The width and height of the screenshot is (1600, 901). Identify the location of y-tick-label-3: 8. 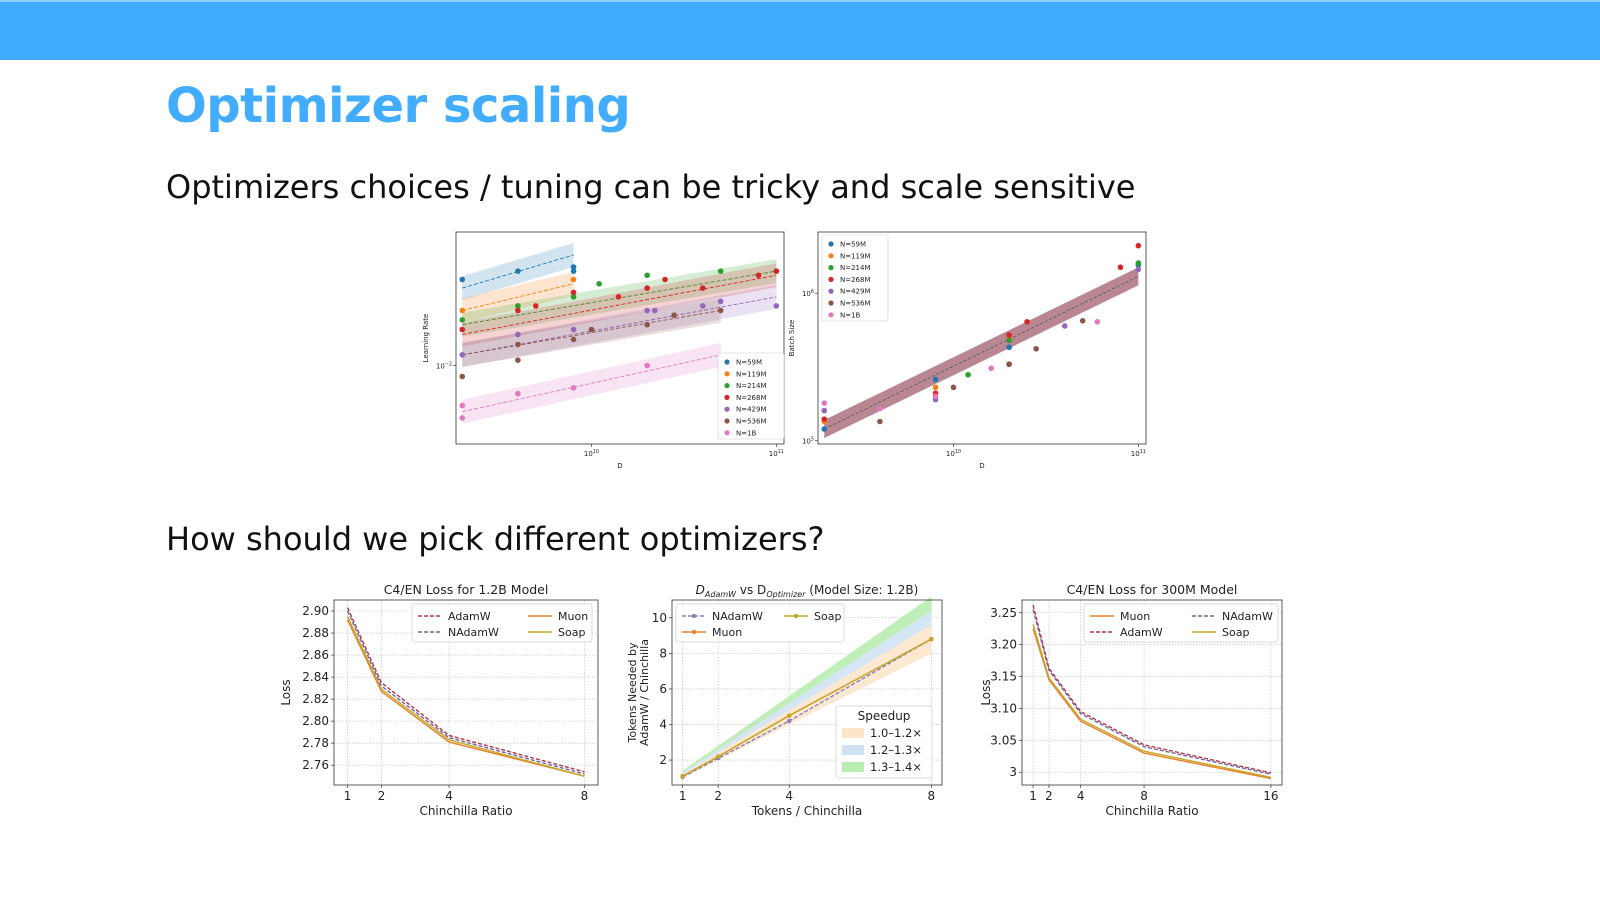
(663, 653).